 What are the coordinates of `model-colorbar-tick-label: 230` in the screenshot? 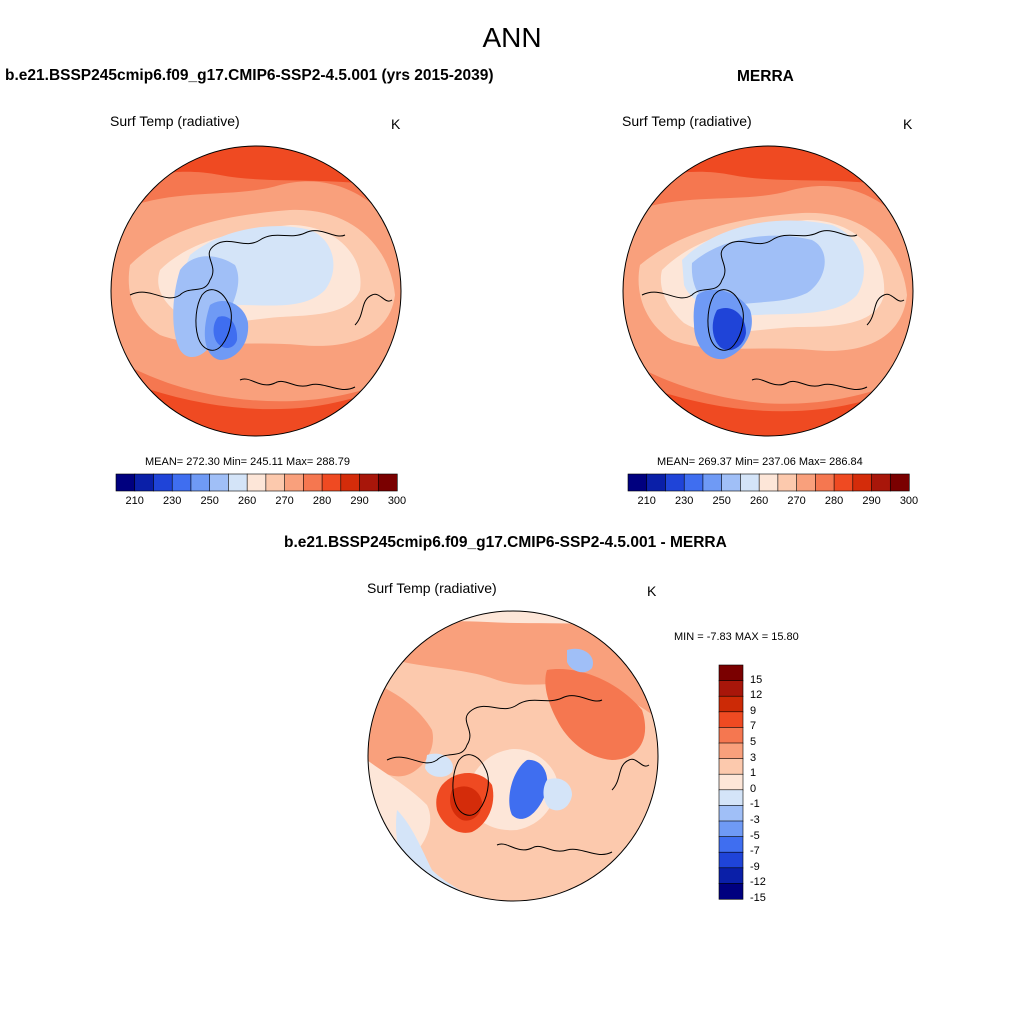 It's located at (172, 501).